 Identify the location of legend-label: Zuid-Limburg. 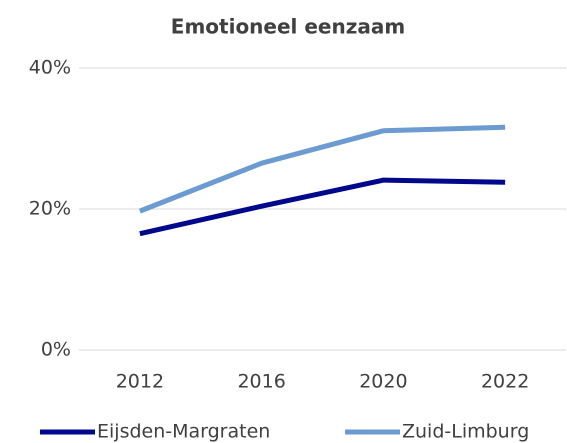
(465, 432).